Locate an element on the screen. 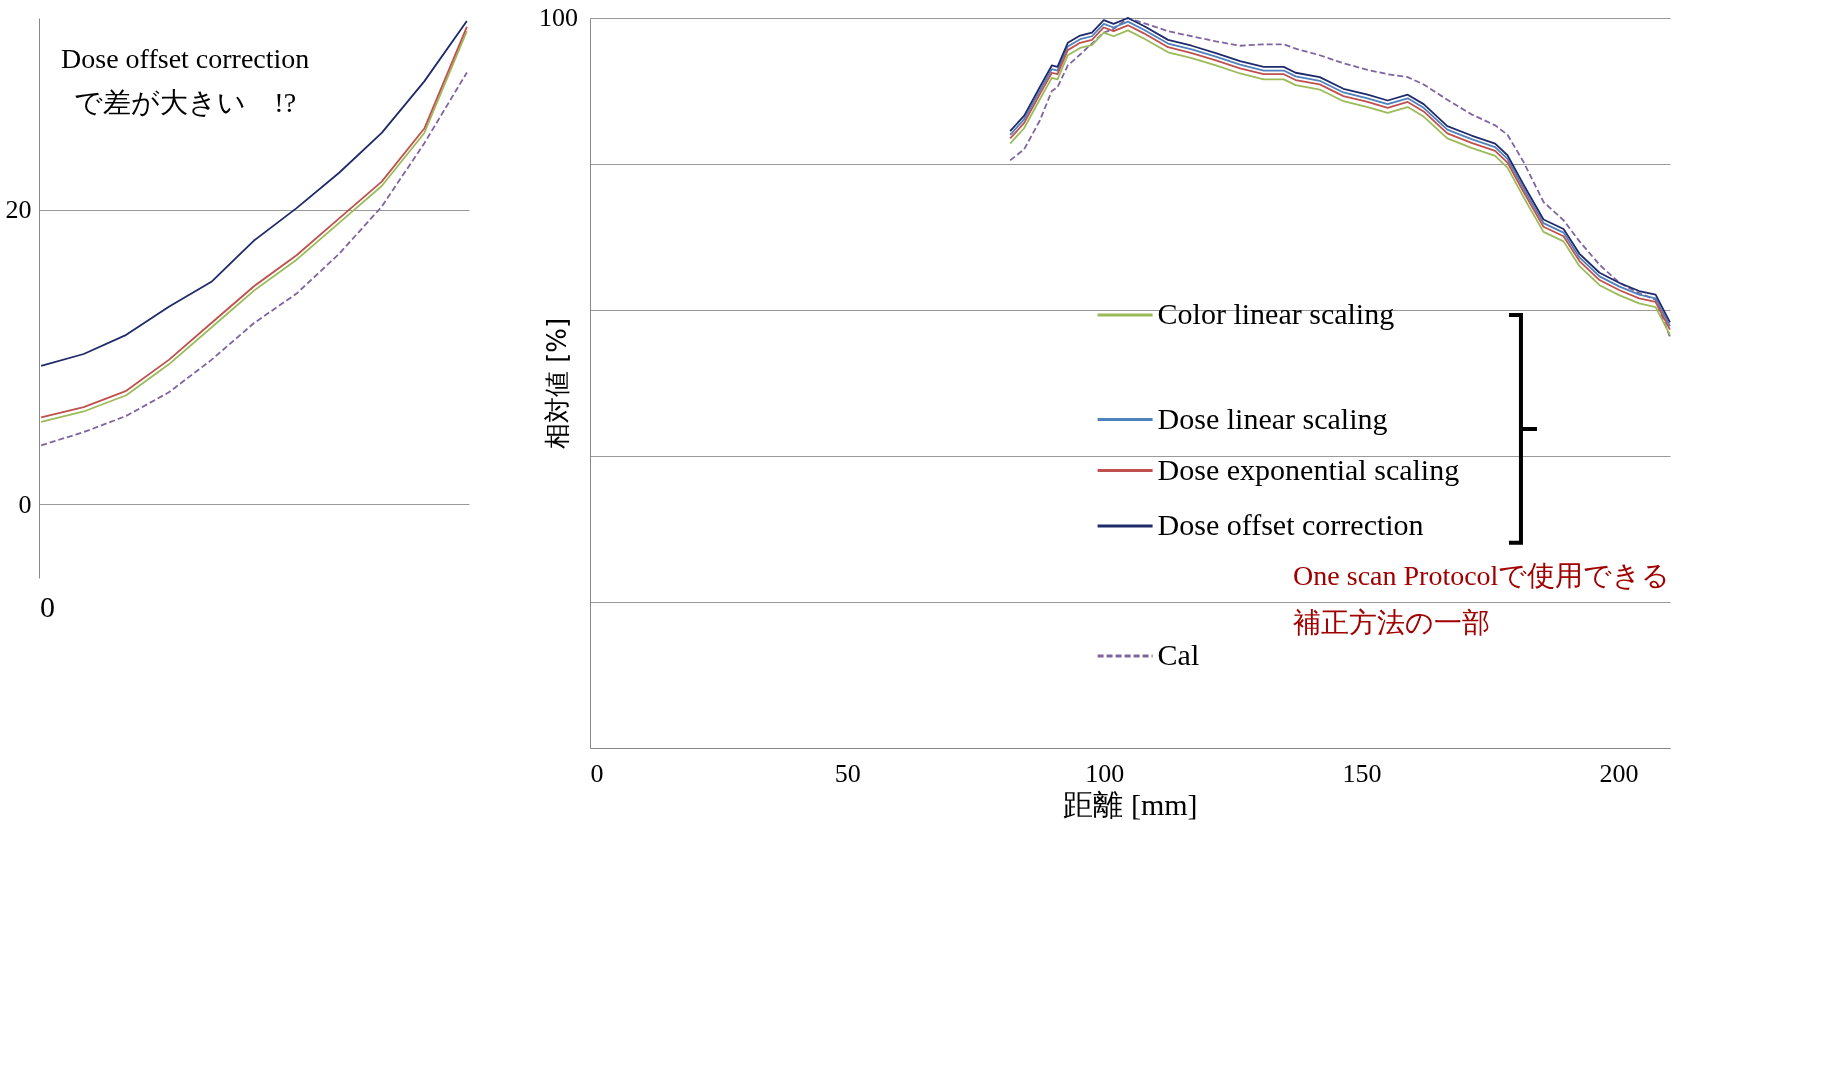 The height and width of the screenshot is (1072, 1823). x-tick-label: 150 is located at coordinates (1362, 773).